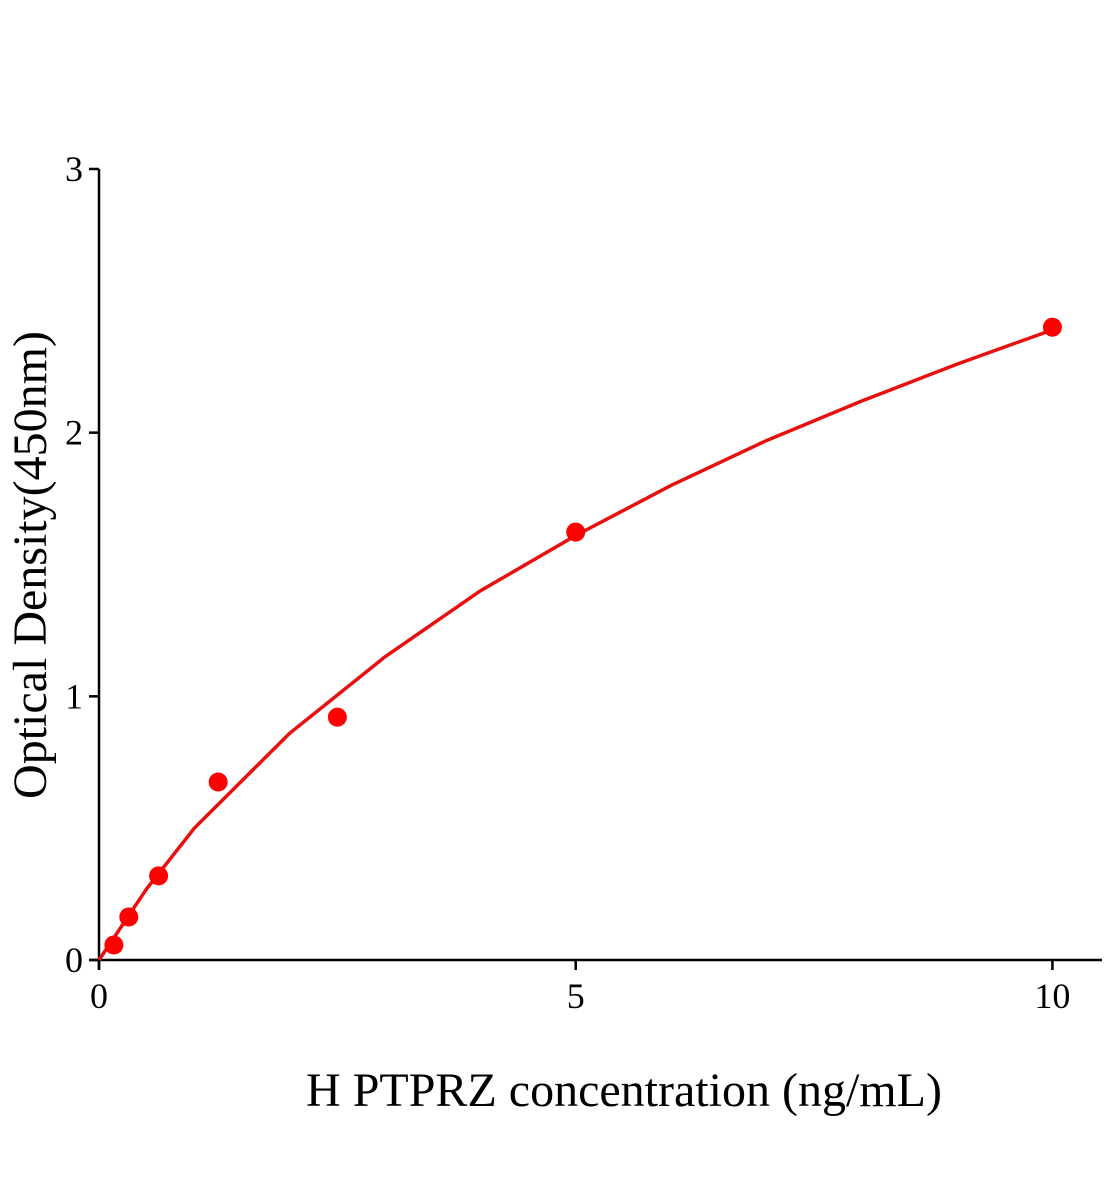 The height and width of the screenshot is (1200, 1104). I want to click on y-tick-label: 0, so click(74, 960).